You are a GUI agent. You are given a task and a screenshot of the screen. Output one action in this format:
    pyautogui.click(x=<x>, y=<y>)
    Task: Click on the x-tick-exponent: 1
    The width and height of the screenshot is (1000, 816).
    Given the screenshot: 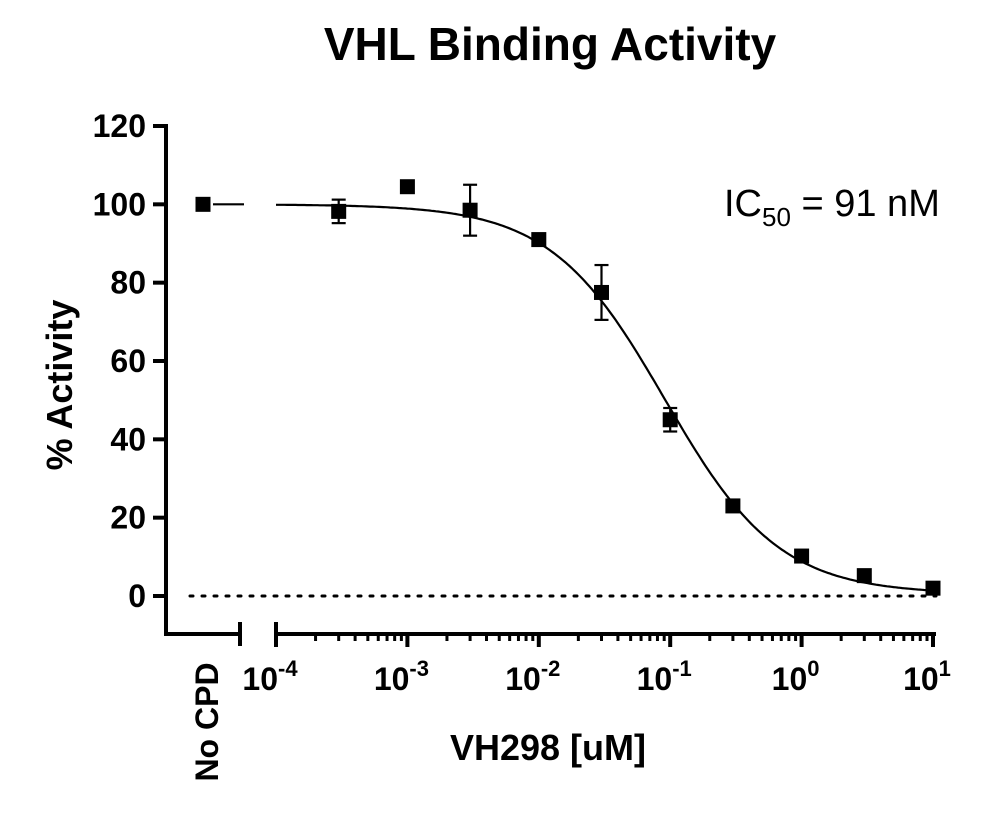 What is the action you would take?
    pyautogui.click(x=945, y=668)
    